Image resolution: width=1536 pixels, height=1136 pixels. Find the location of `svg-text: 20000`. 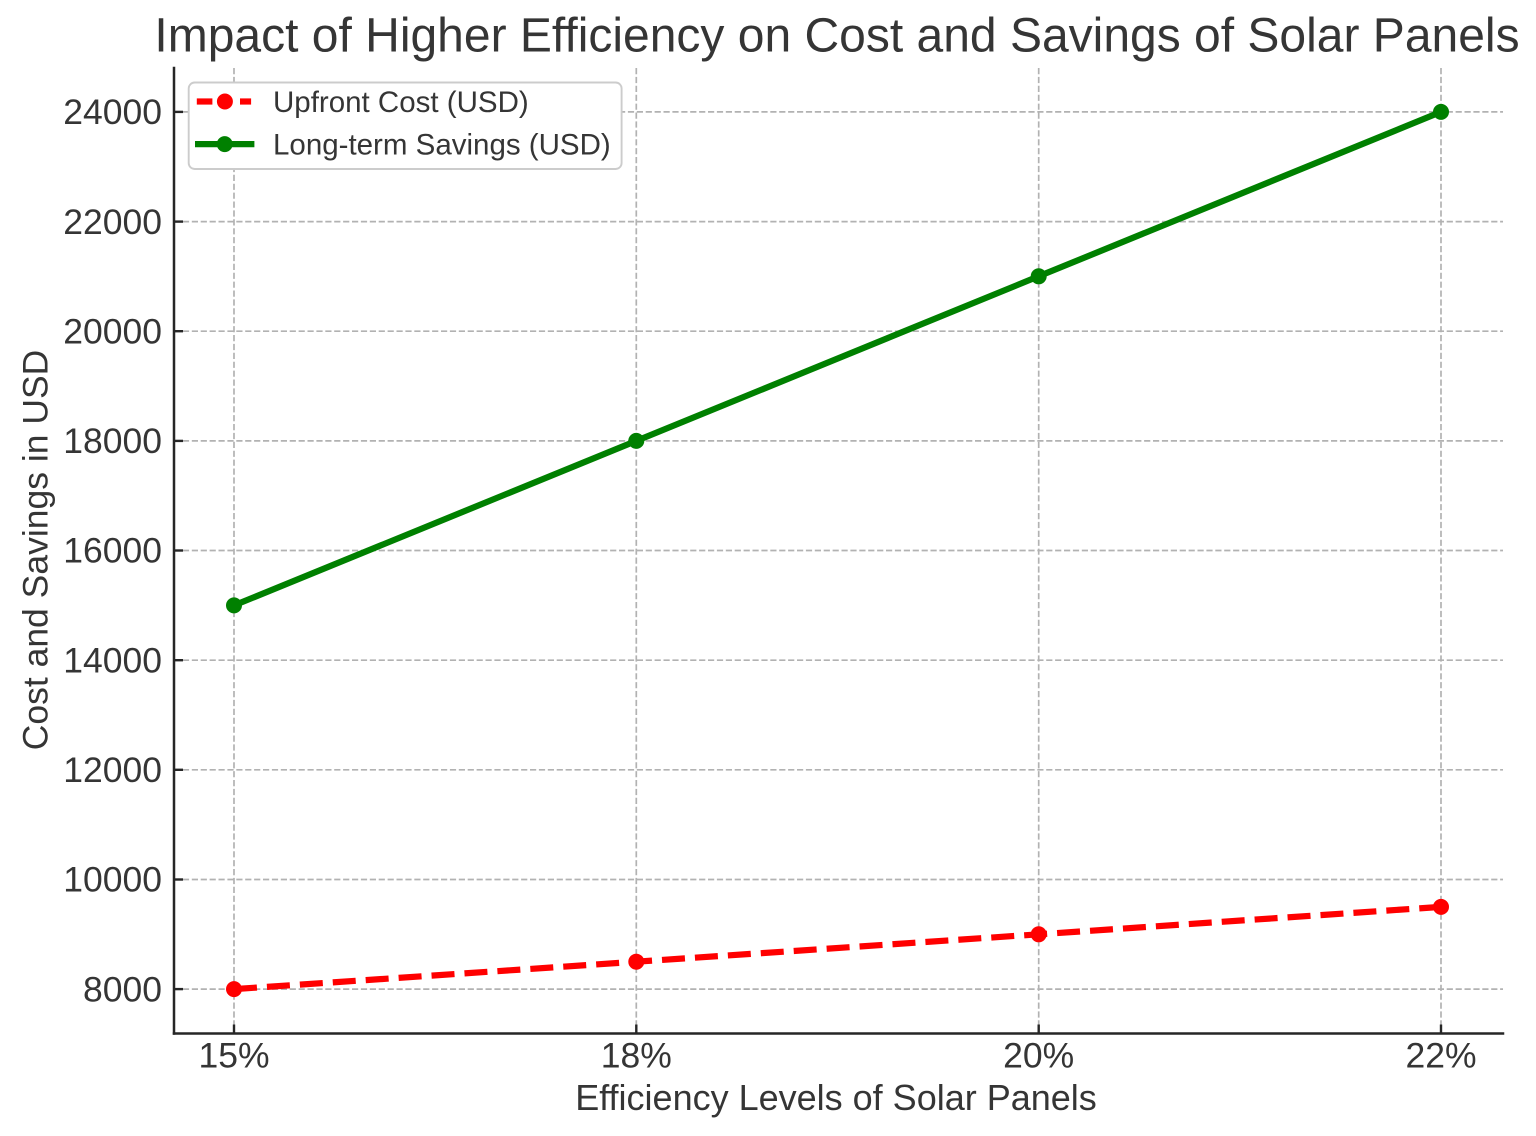

svg-text: 20000 is located at coordinates (112, 331).